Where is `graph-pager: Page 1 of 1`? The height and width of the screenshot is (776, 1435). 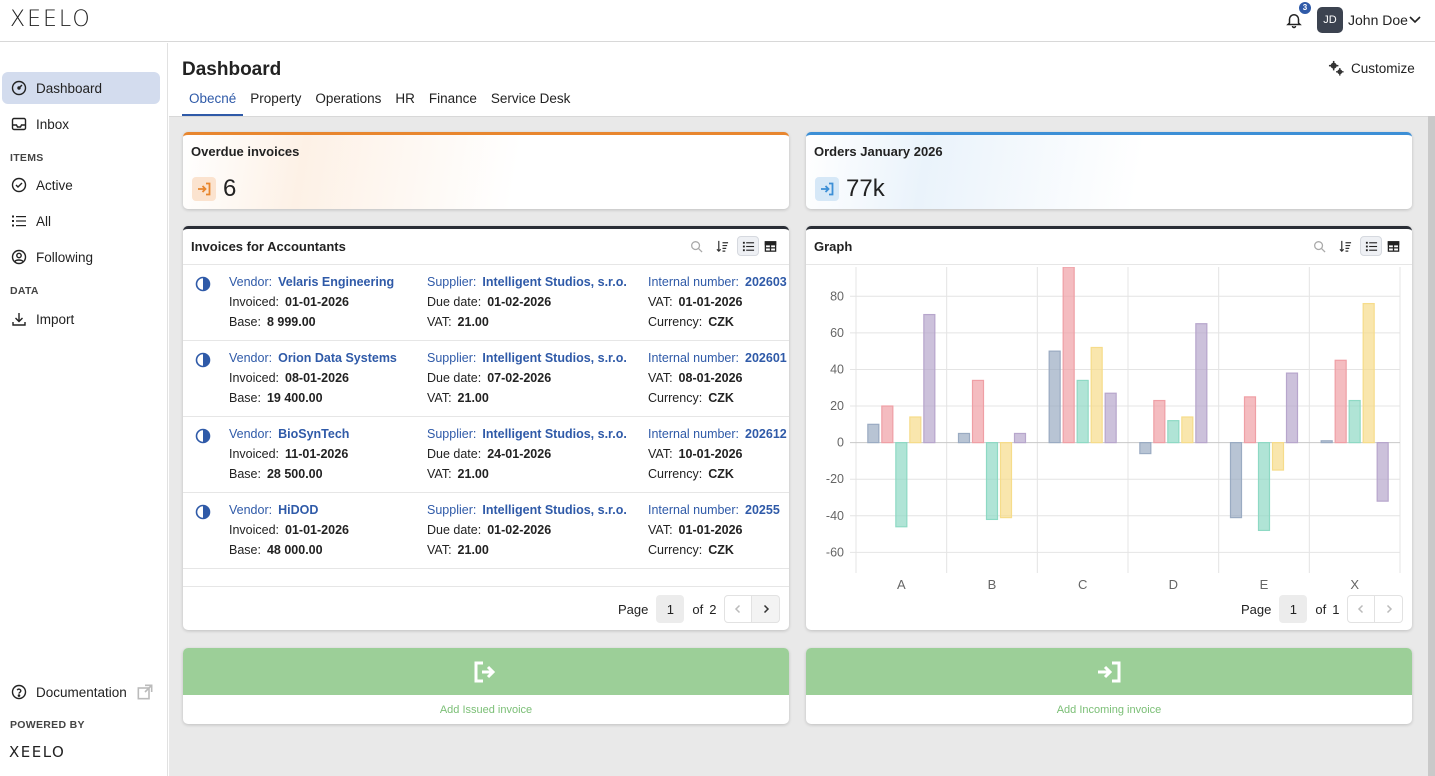
graph-pager: Page 1 of 1 is located at coordinates (1322, 609).